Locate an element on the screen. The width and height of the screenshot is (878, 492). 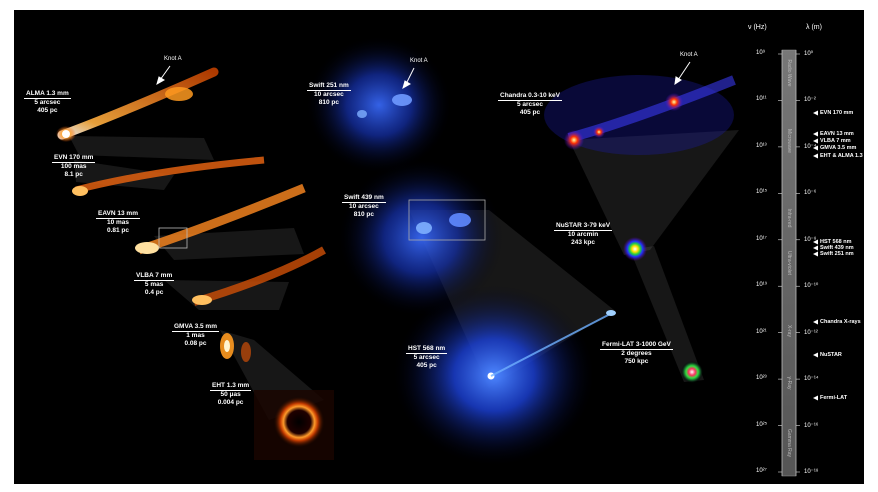
evn-jet is located at coordinates (168, 176).